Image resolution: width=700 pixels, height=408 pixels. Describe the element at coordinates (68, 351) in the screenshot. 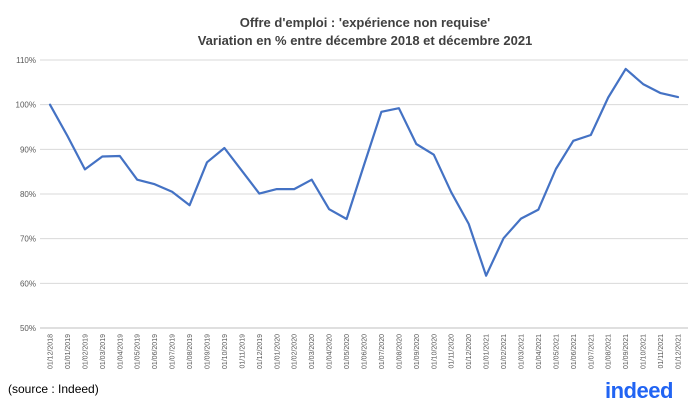

I see `x-tick-label: 01/01/2019` at that location.